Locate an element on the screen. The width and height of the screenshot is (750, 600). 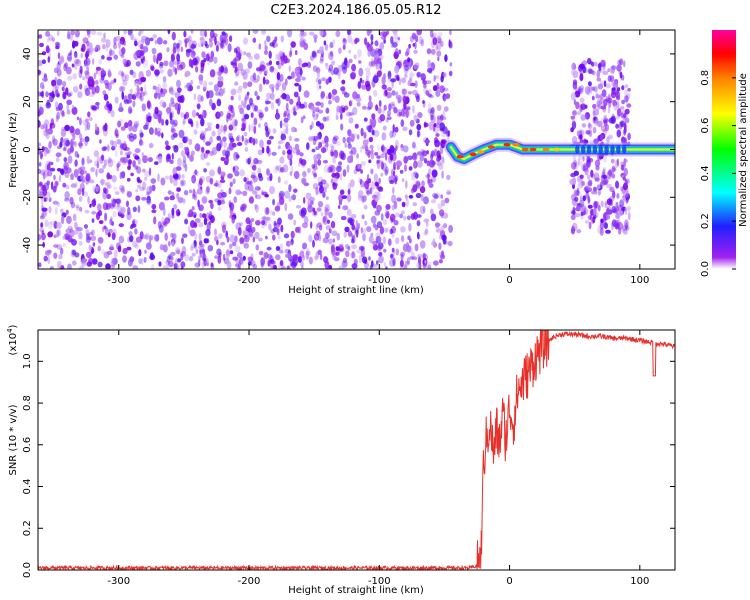
spectral-peak is located at coordinates (533, 149).